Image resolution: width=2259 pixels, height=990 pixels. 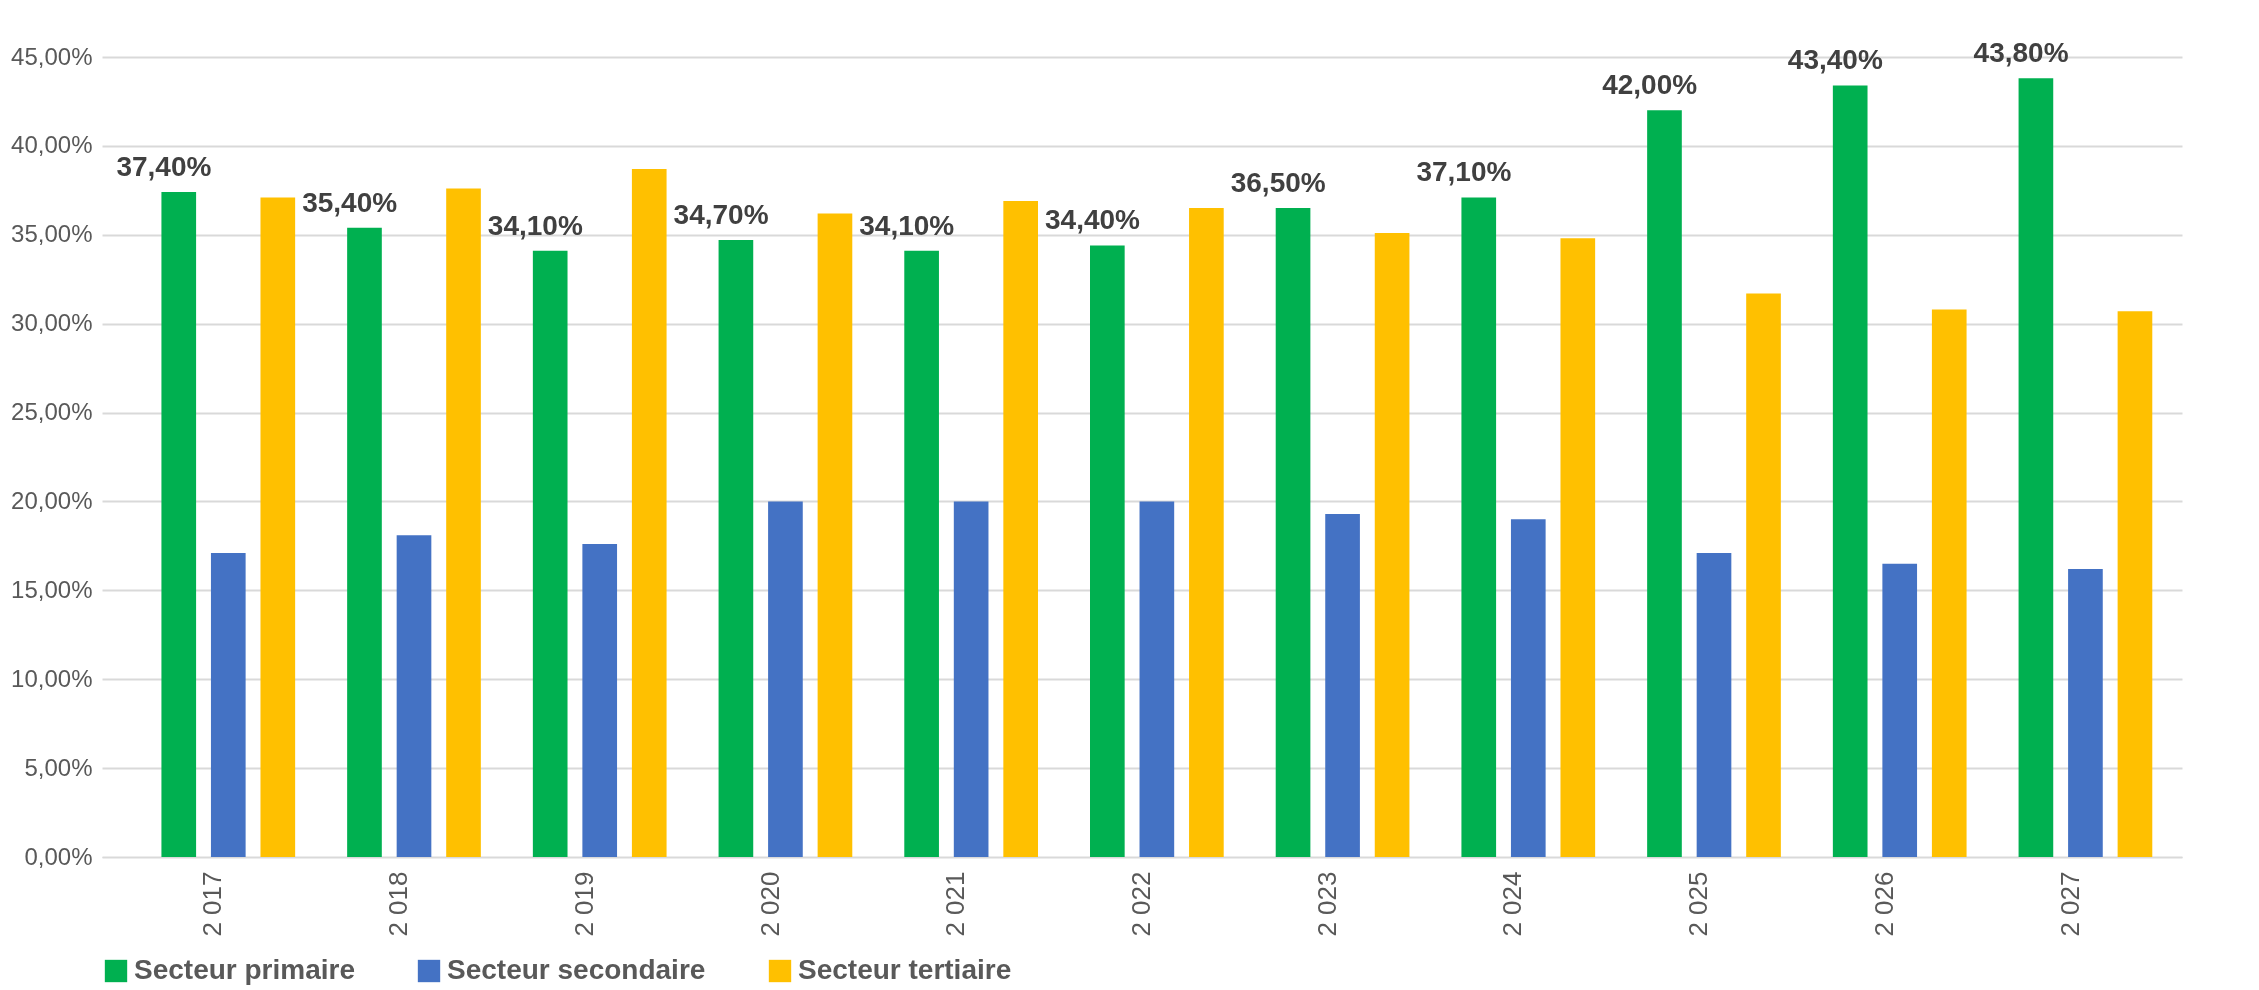 What do you see at coordinates (1092, 220) in the screenshot?
I see `data-label: 34,40%` at bounding box center [1092, 220].